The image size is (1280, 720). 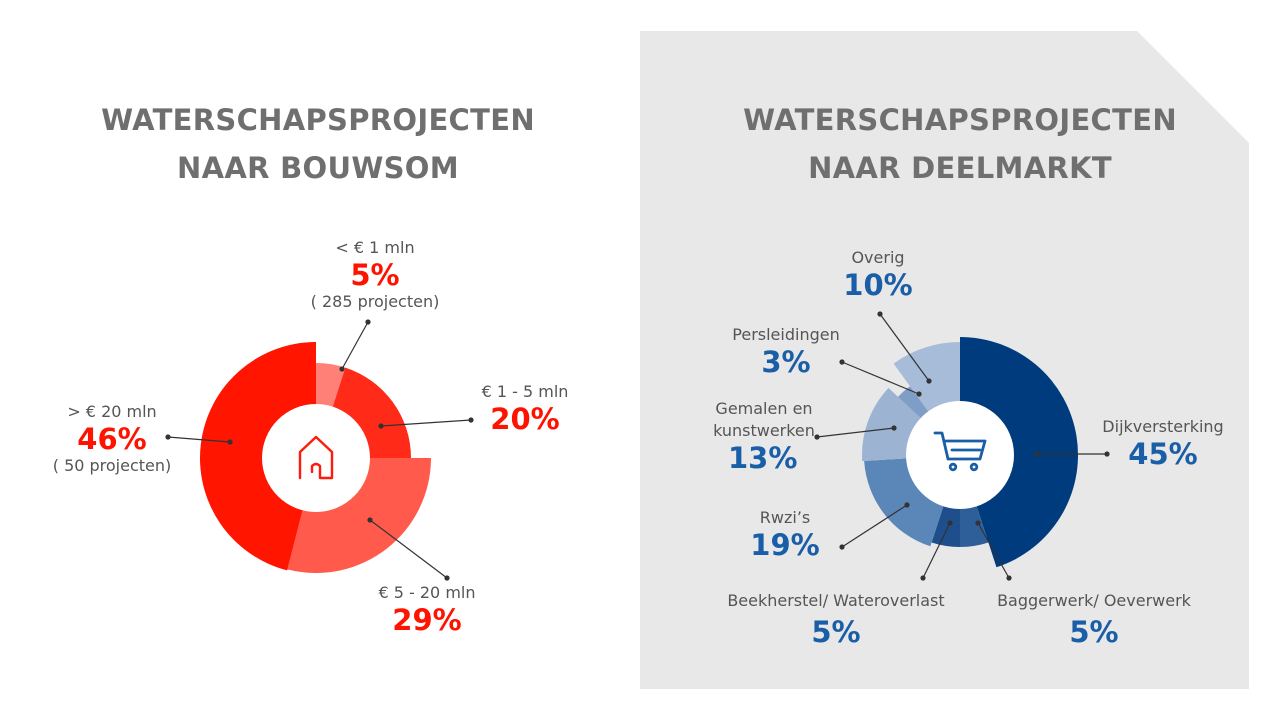 I want to click on label-persleidingen-name: Persleidingen, so click(x=786, y=334).